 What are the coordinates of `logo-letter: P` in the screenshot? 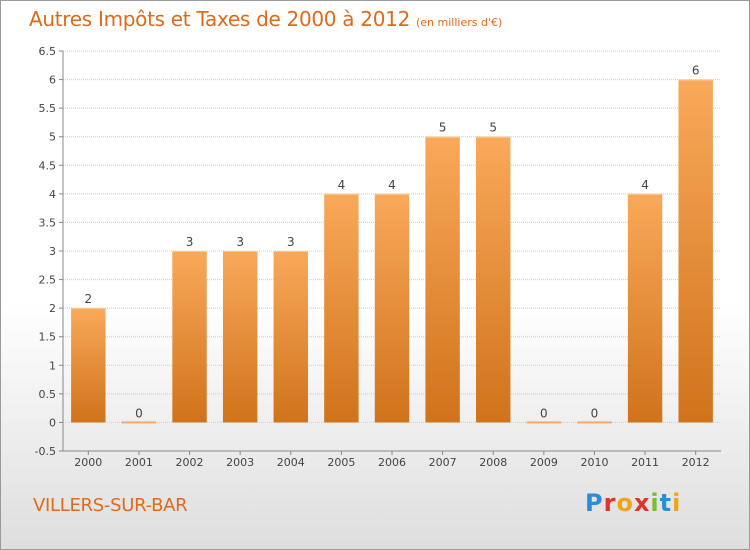 It's located at (594, 503).